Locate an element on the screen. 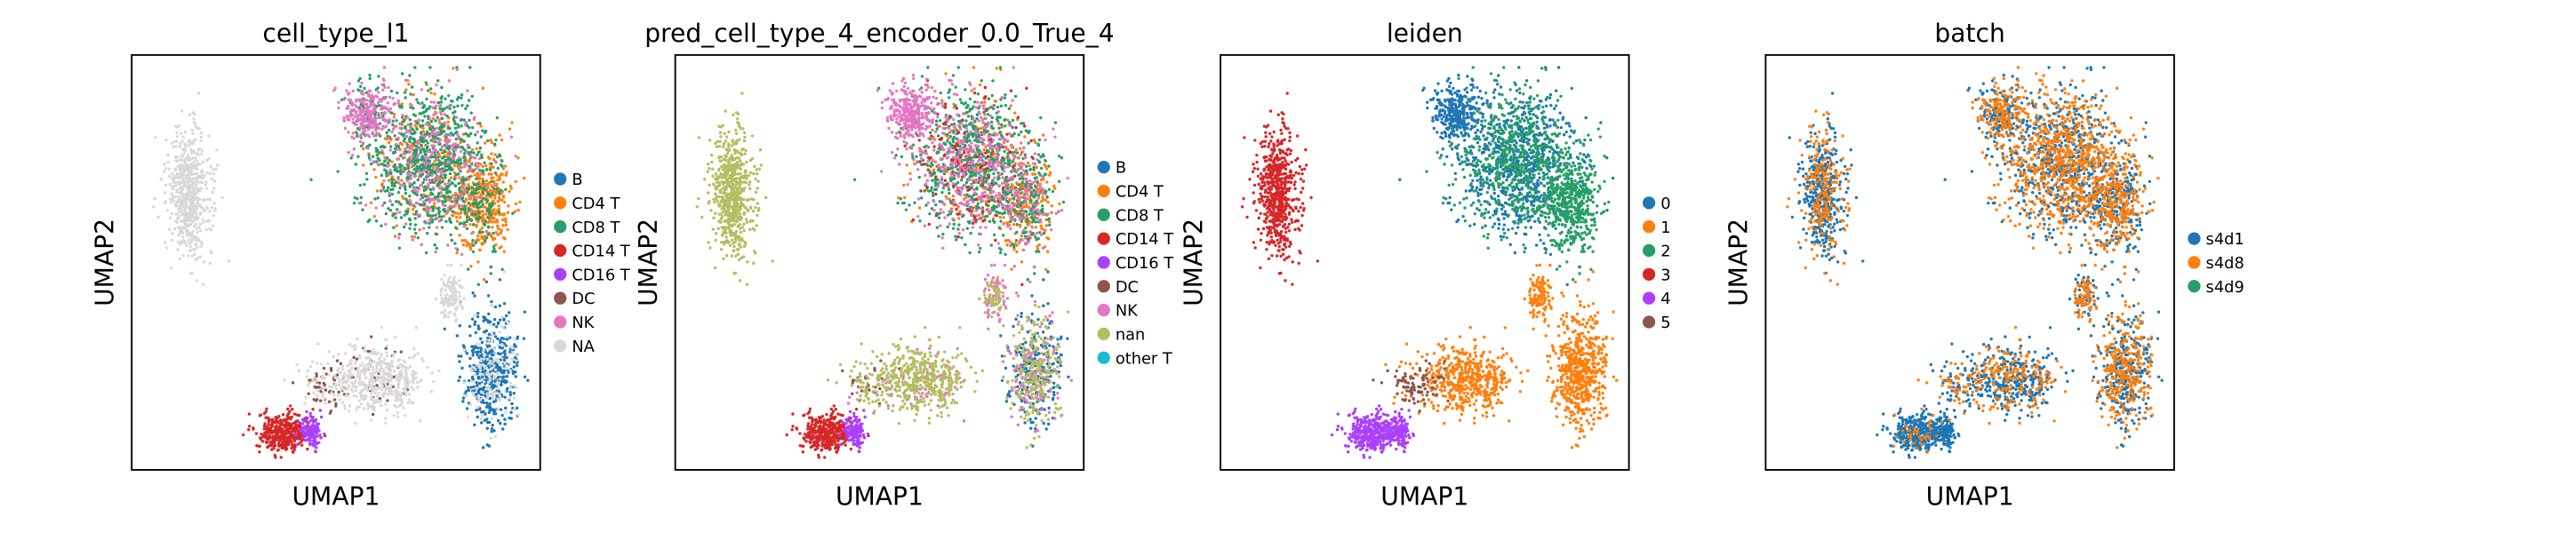 The image size is (2576, 533). legend-label: CD4 T is located at coordinates (596, 204).